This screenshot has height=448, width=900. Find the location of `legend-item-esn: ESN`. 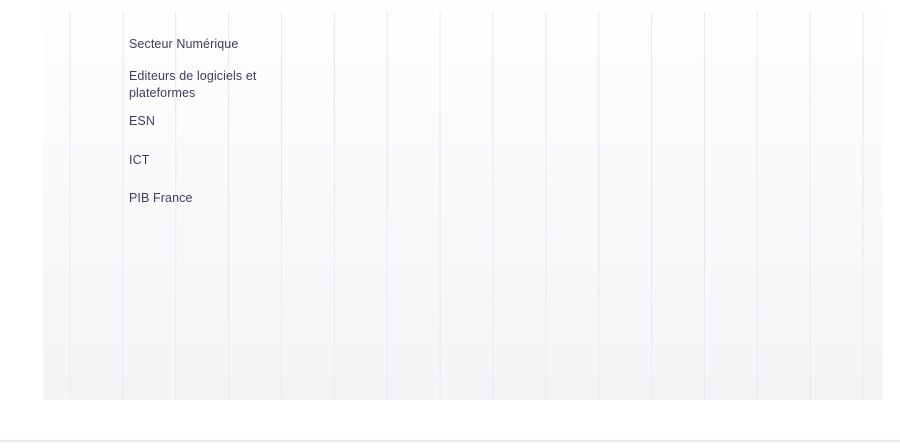

legend-item-esn: ESN is located at coordinates (129, 121).